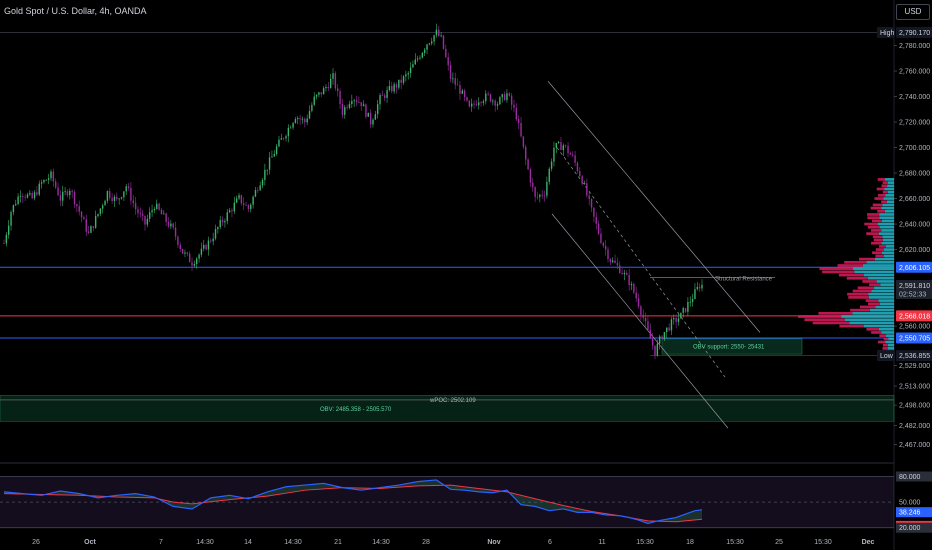 The width and height of the screenshot is (932, 550). What do you see at coordinates (914, 46) in the screenshot?
I see `price-tick-label: 2,780.000` at bounding box center [914, 46].